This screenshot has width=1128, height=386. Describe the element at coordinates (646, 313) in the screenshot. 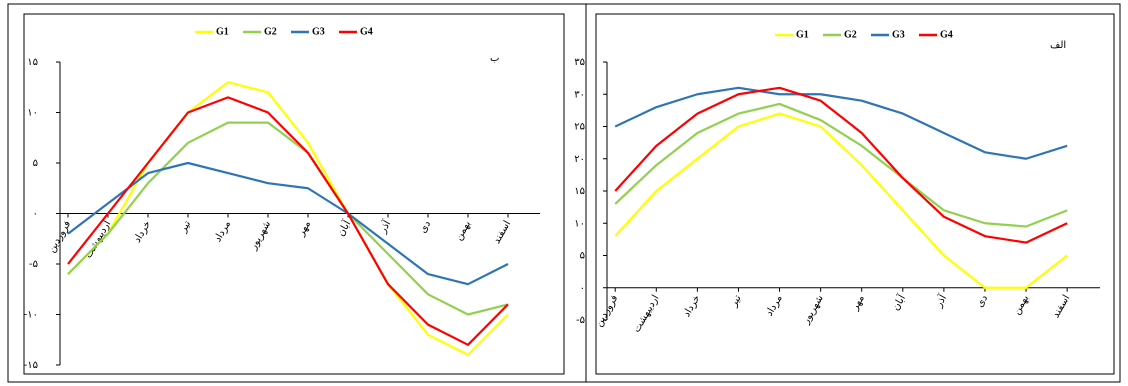

I see `x-tick-label: اردیبهشت` at that location.